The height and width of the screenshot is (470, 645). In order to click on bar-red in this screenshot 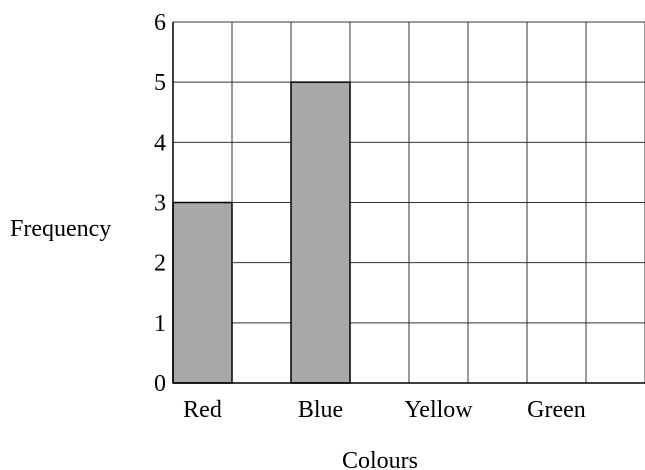, I will do `click(202, 292)`.